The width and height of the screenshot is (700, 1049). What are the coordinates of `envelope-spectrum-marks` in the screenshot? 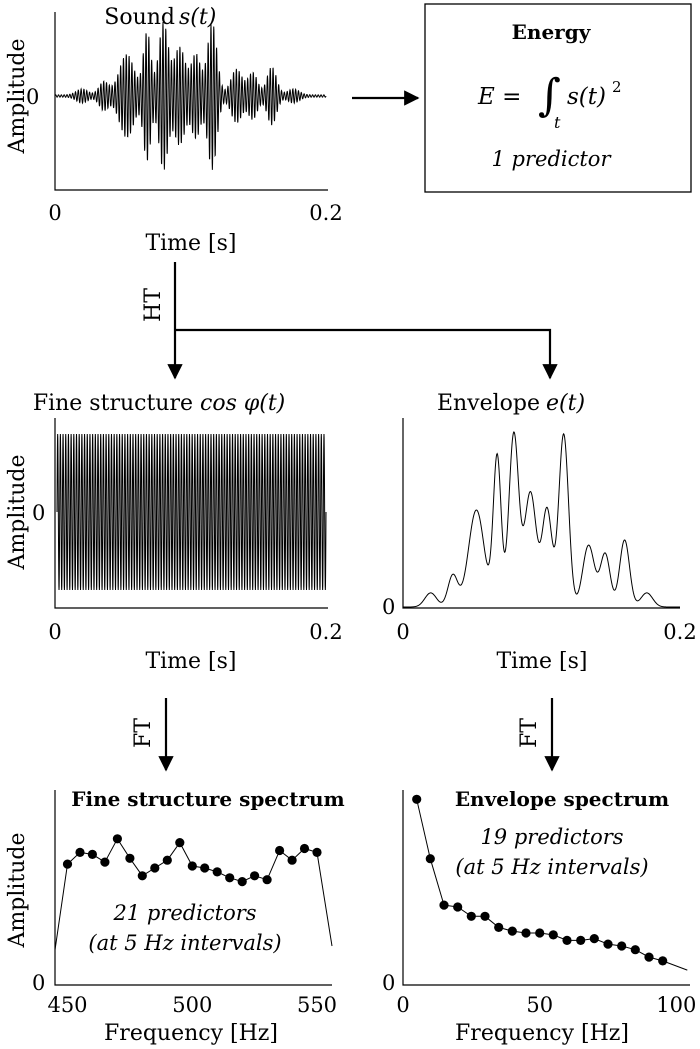 It's located at (550, 882).